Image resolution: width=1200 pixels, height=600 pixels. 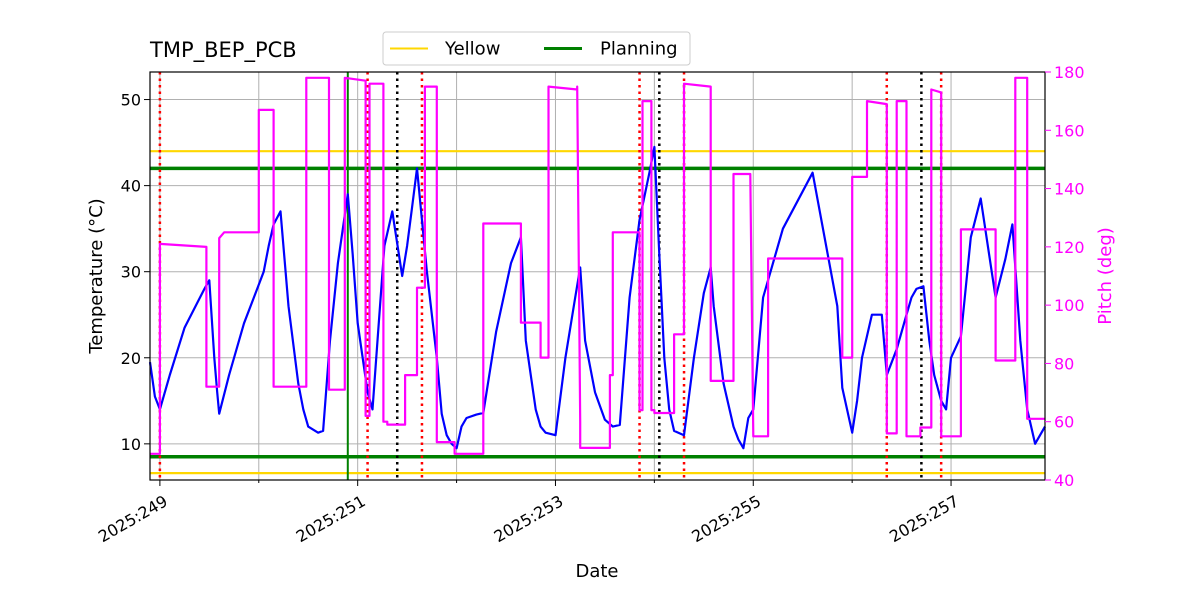 I want to click on x-axis: 2025:249 2025:251 2025:253 2025:255 2025:257, so click(x=528, y=513).